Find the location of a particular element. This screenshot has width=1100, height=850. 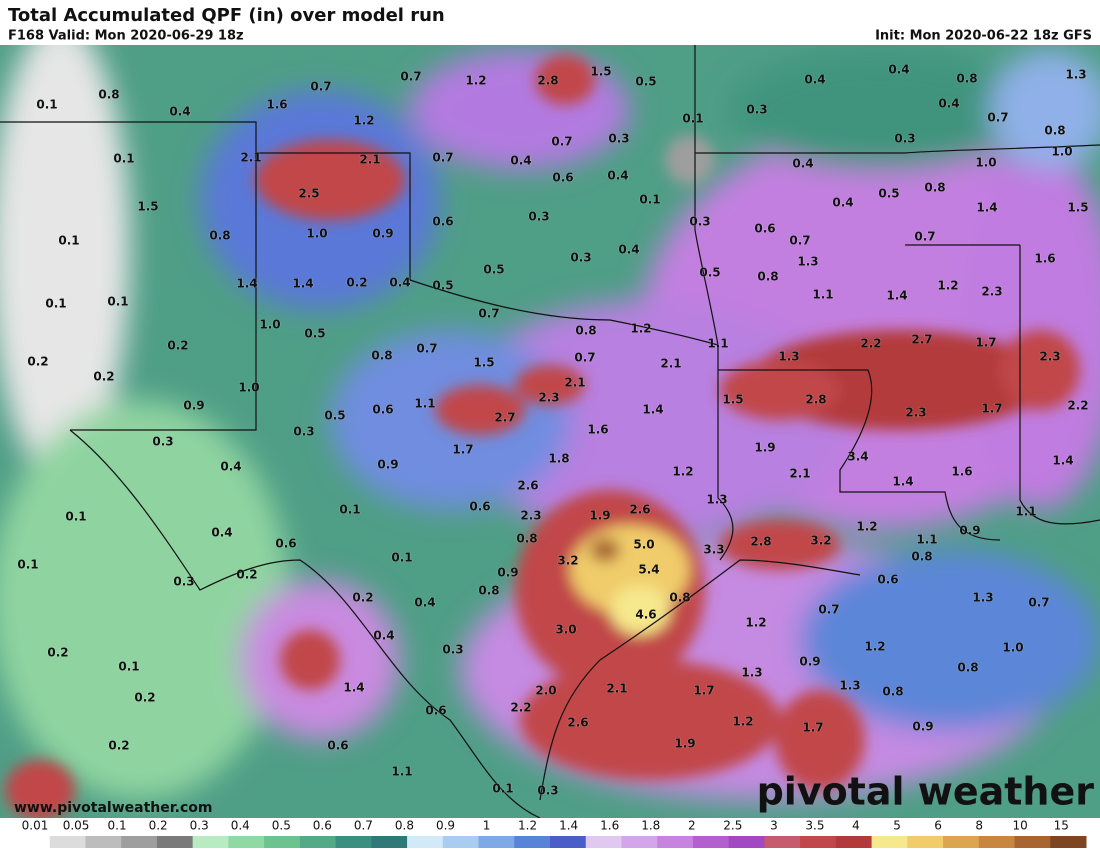

legend-tick-label: 1.8 is located at coordinates (650, 826).